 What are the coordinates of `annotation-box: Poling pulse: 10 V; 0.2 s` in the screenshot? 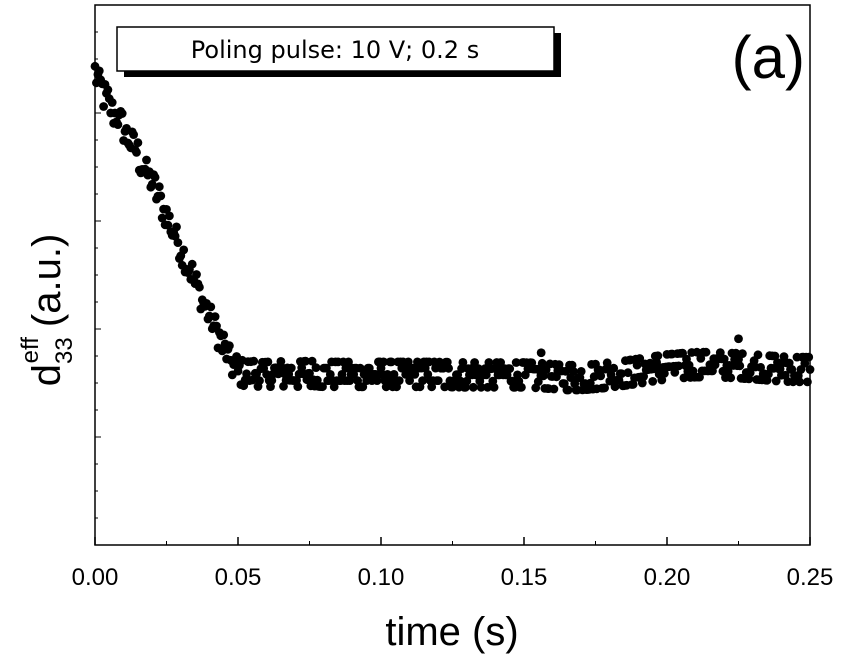 It's located at (338, 51).